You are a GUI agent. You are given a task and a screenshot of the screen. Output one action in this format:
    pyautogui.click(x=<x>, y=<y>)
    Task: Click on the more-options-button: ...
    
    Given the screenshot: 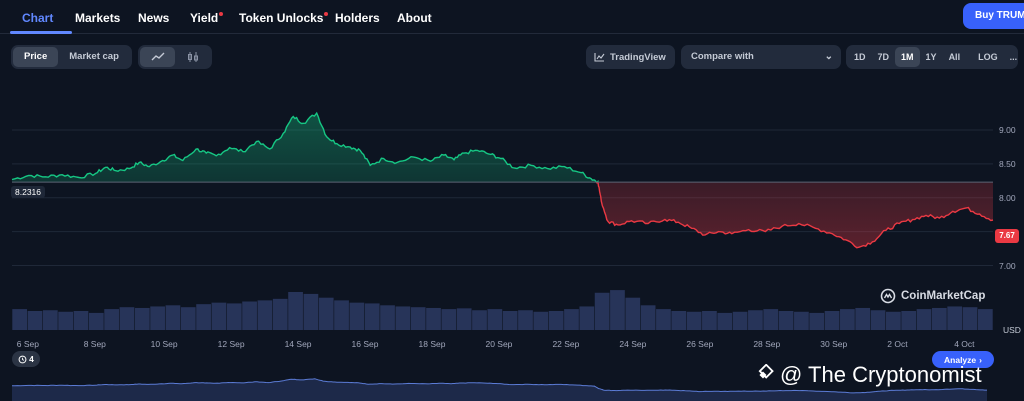 What is the action you would take?
    pyautogui.click(x=1013, y=57)
    